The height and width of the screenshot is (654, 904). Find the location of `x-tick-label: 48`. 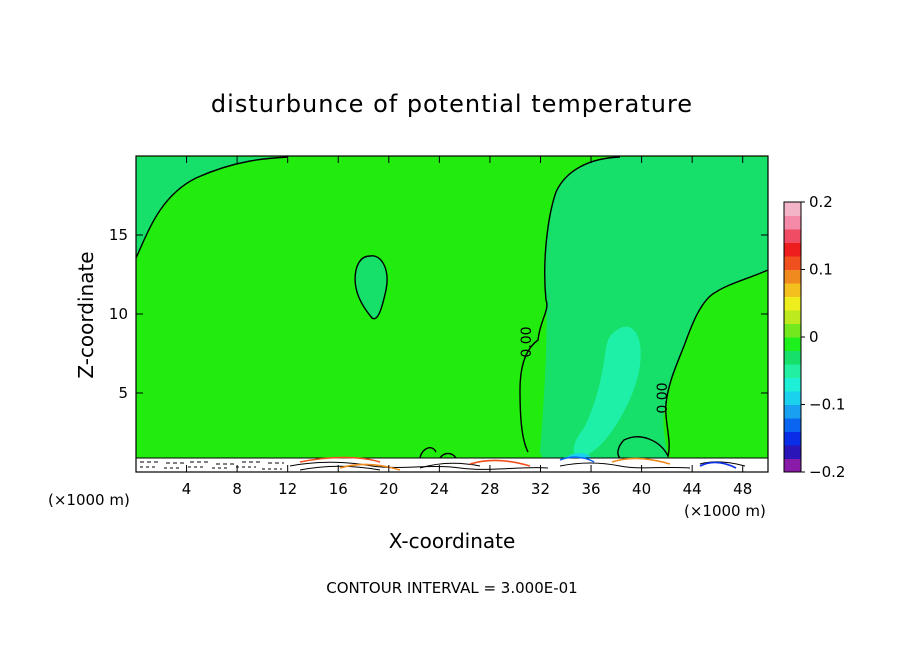

x-tick-label: 48 is located at coordinates (742, 489).